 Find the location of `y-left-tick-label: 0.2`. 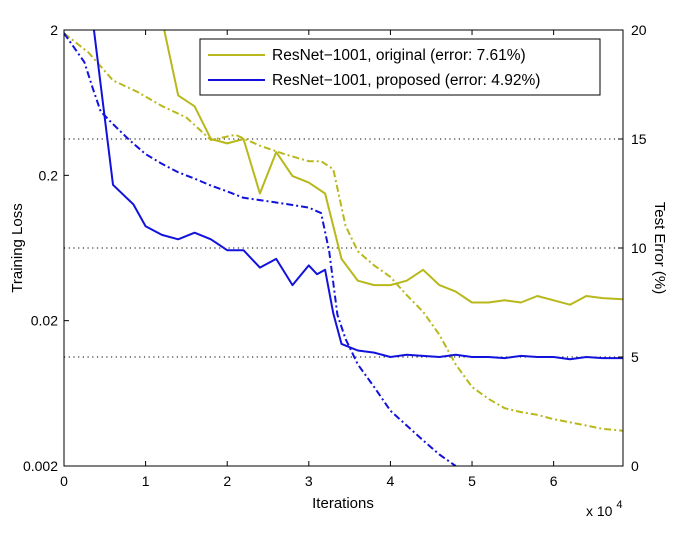

y-left-tick-label: 0.2 is located at coordinates (49, 175).